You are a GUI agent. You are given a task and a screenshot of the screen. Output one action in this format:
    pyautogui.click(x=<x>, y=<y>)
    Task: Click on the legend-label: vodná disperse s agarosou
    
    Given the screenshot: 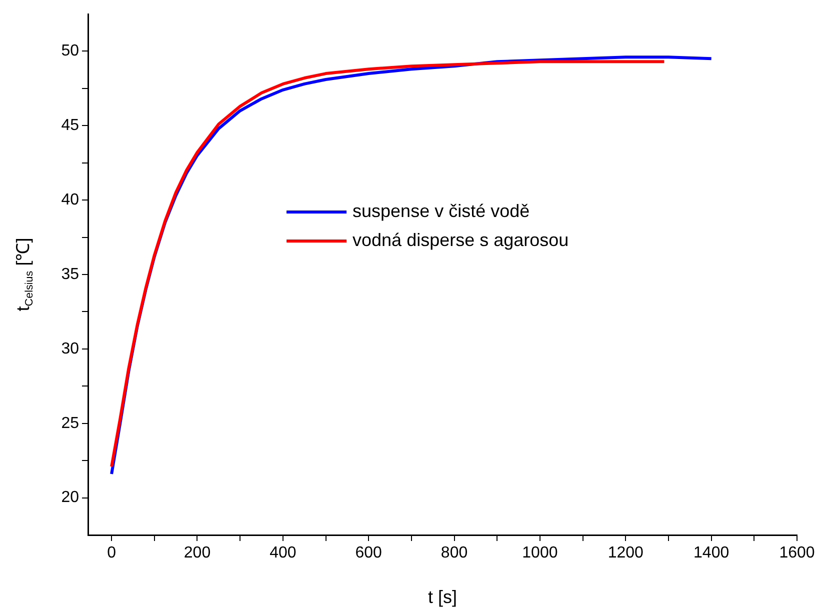 What is the action you would take?
    pyautogui.click(x=460, y=240)
    